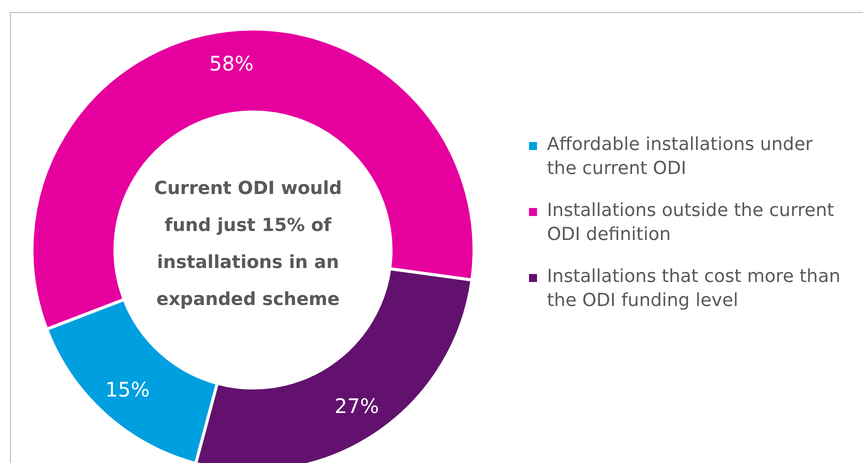 Image resolution: width=863 pixels, height=463 pixels. What do you see at coordinates (127, 389) in the screenshot?
I see `data-label: 15%` at bounding box center [127, 389].